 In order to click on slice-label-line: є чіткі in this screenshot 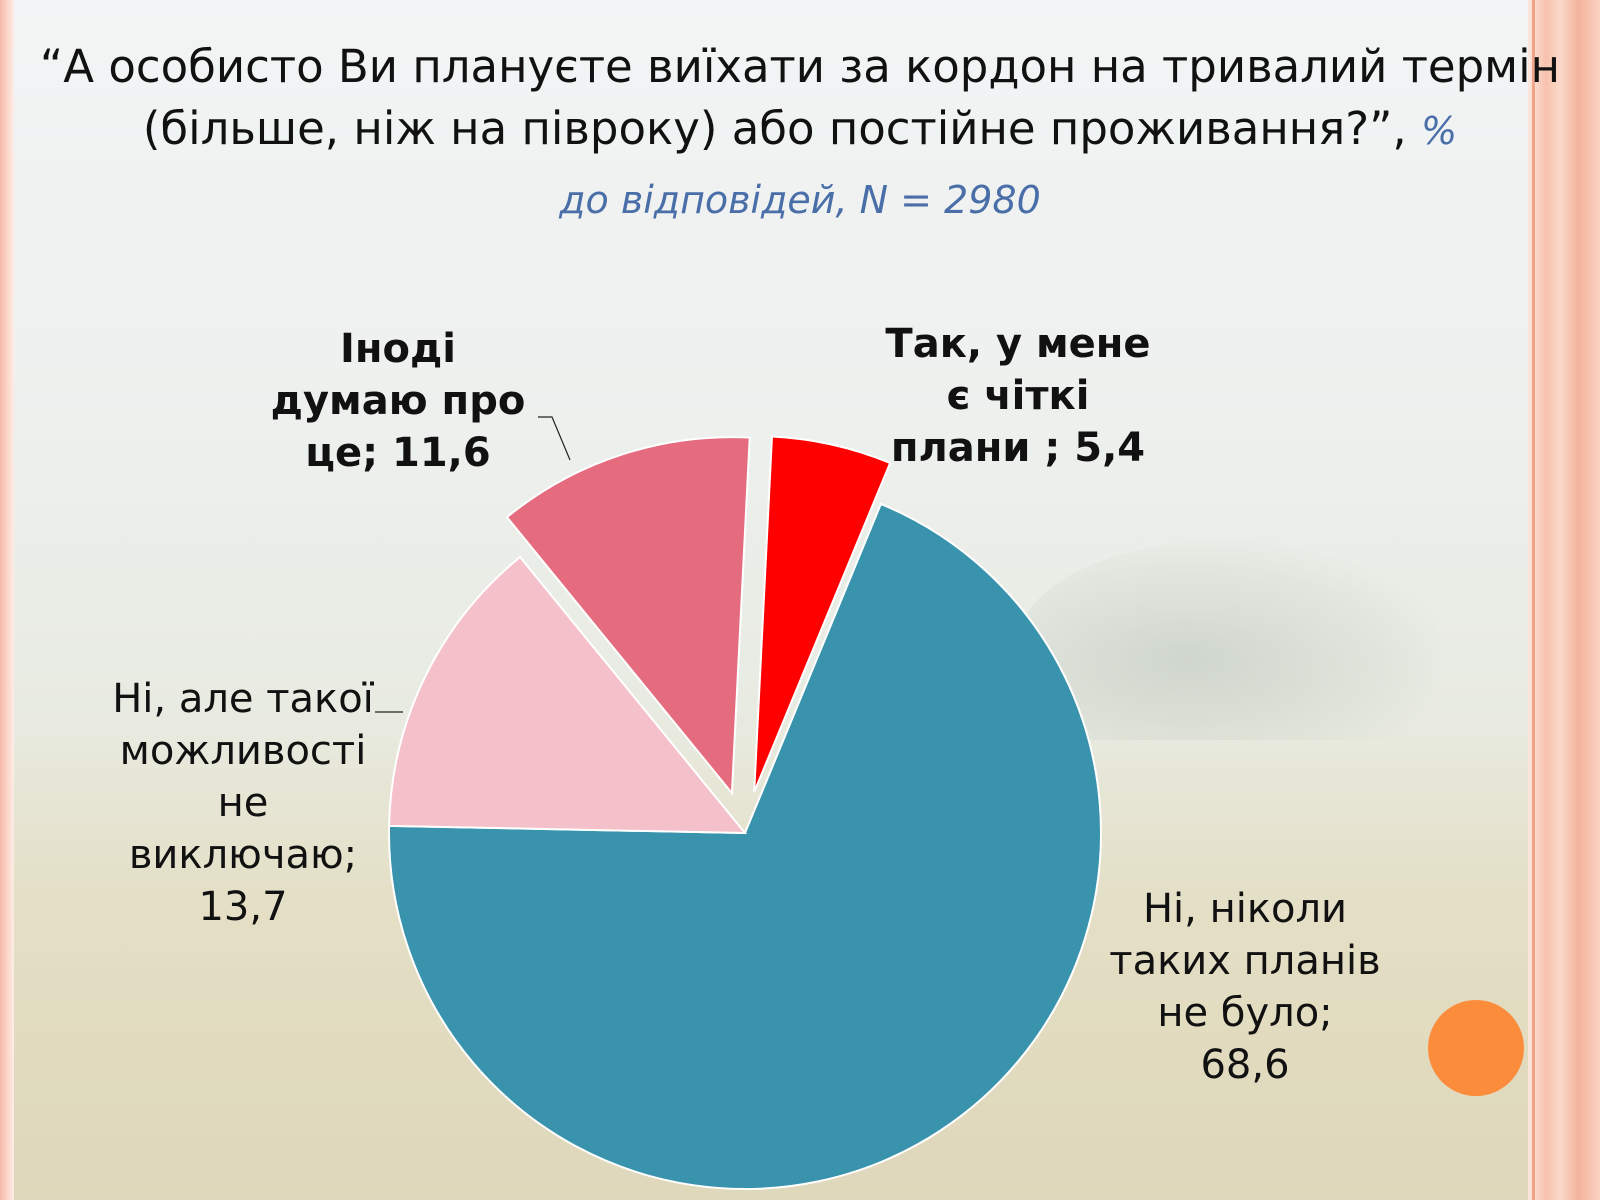, I will do `click(1018, 396)`.